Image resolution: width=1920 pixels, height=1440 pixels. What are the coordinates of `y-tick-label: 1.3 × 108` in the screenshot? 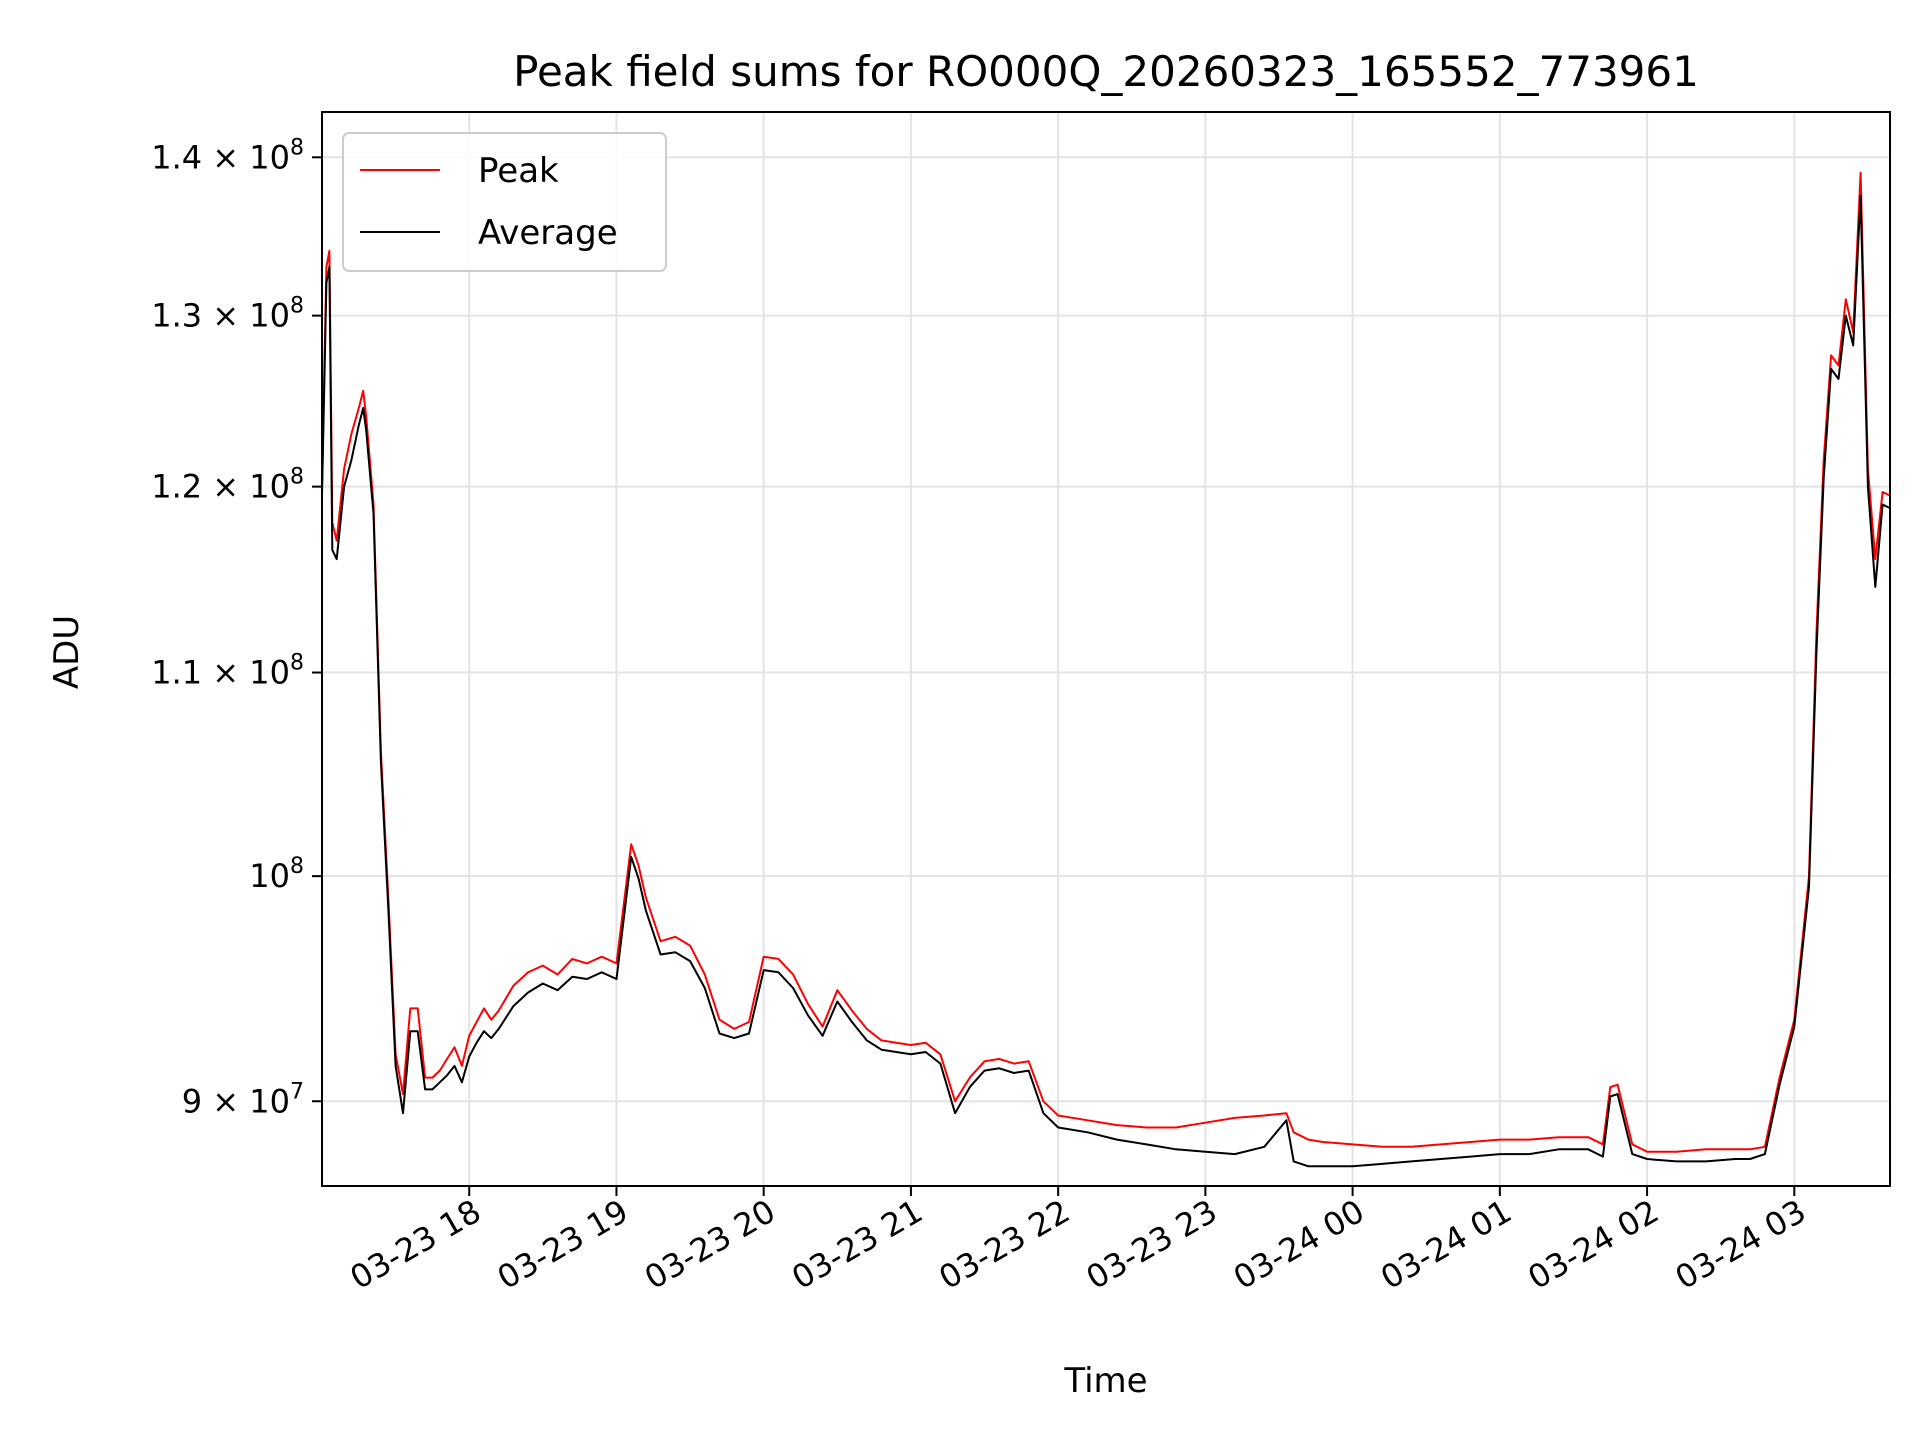 It's located at (227, 314).